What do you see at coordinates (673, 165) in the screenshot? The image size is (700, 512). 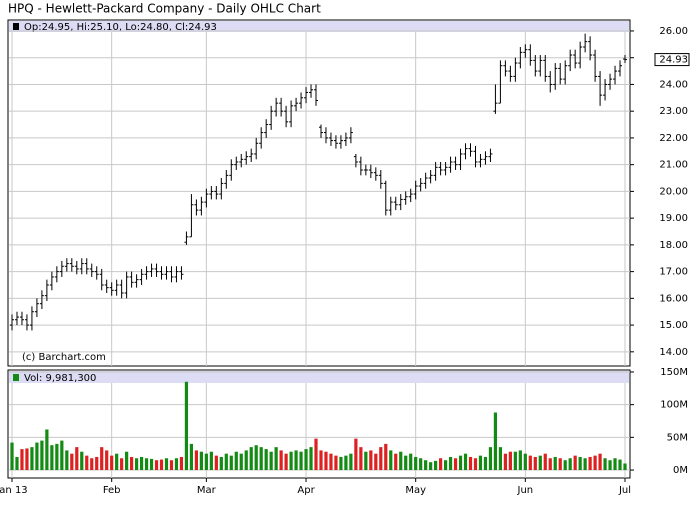 I see `y-tick-label: 21.00` at bounding box center [673, 165].